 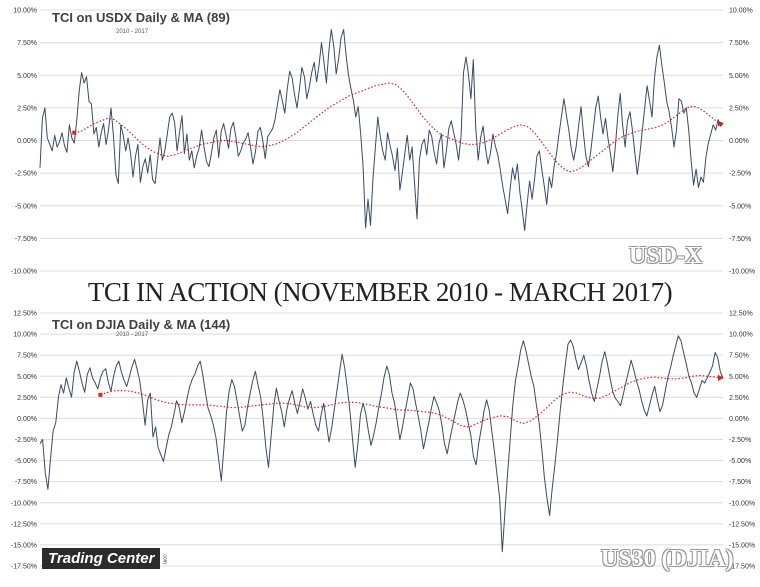 I want to click on chart-1-ytick-left: 0.00%, so click(x=27, y=141).